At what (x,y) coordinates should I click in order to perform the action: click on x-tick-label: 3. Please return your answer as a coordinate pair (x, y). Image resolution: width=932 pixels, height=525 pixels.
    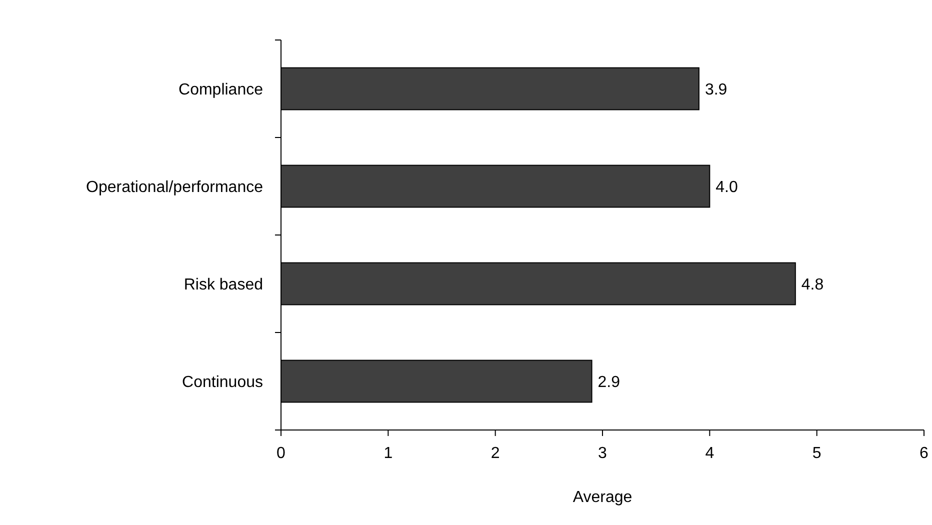
    Looking at the image, I should click on (603, 453).